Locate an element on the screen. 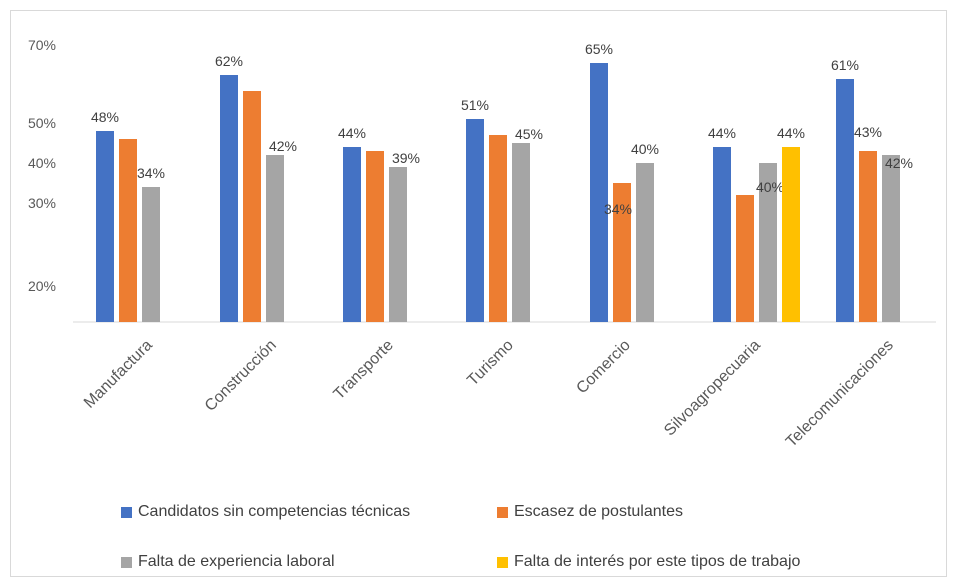 The height and width of the screenshot is (583, 954). y-tick-label: 20% is located at coordinates (42, 286).